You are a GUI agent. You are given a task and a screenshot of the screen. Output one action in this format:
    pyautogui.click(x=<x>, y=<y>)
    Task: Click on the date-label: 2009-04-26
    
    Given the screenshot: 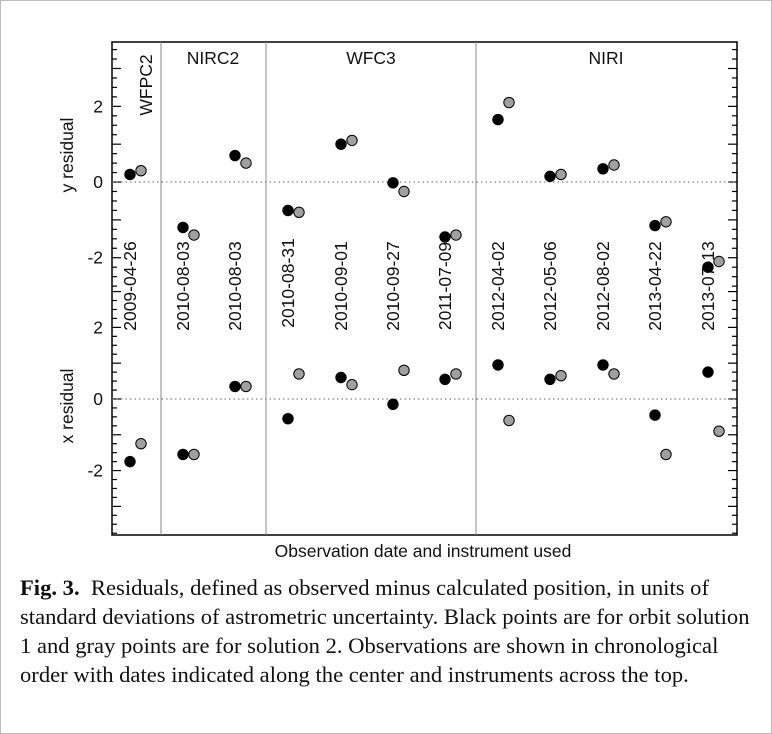 What is the action you would take?
    pyautogui.click(x=130, y=286)
    